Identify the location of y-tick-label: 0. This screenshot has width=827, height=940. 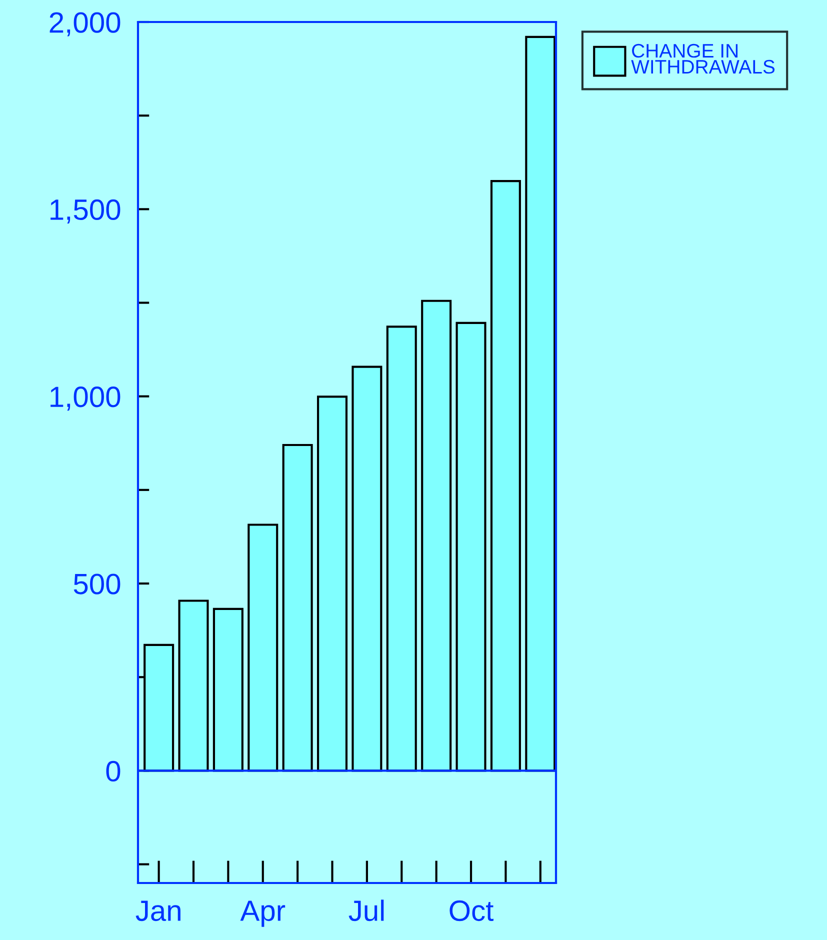
(113, 771).